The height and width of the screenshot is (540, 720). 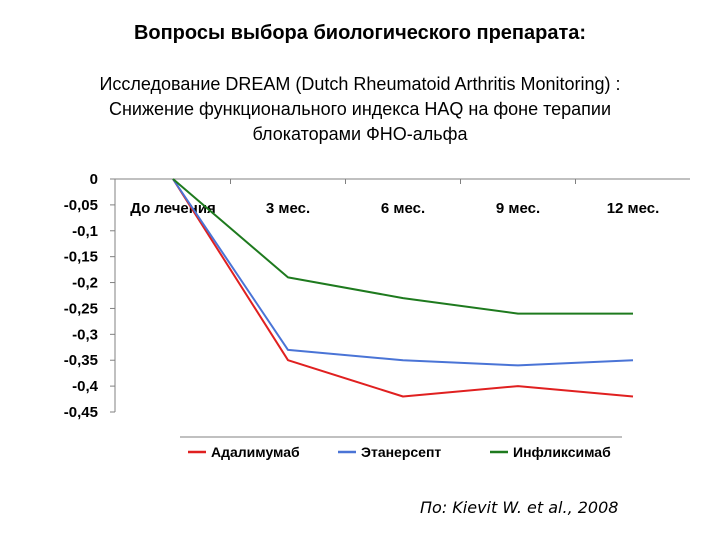 I want to click on y-tick-label: -0,4, so click(x=85, y=386).